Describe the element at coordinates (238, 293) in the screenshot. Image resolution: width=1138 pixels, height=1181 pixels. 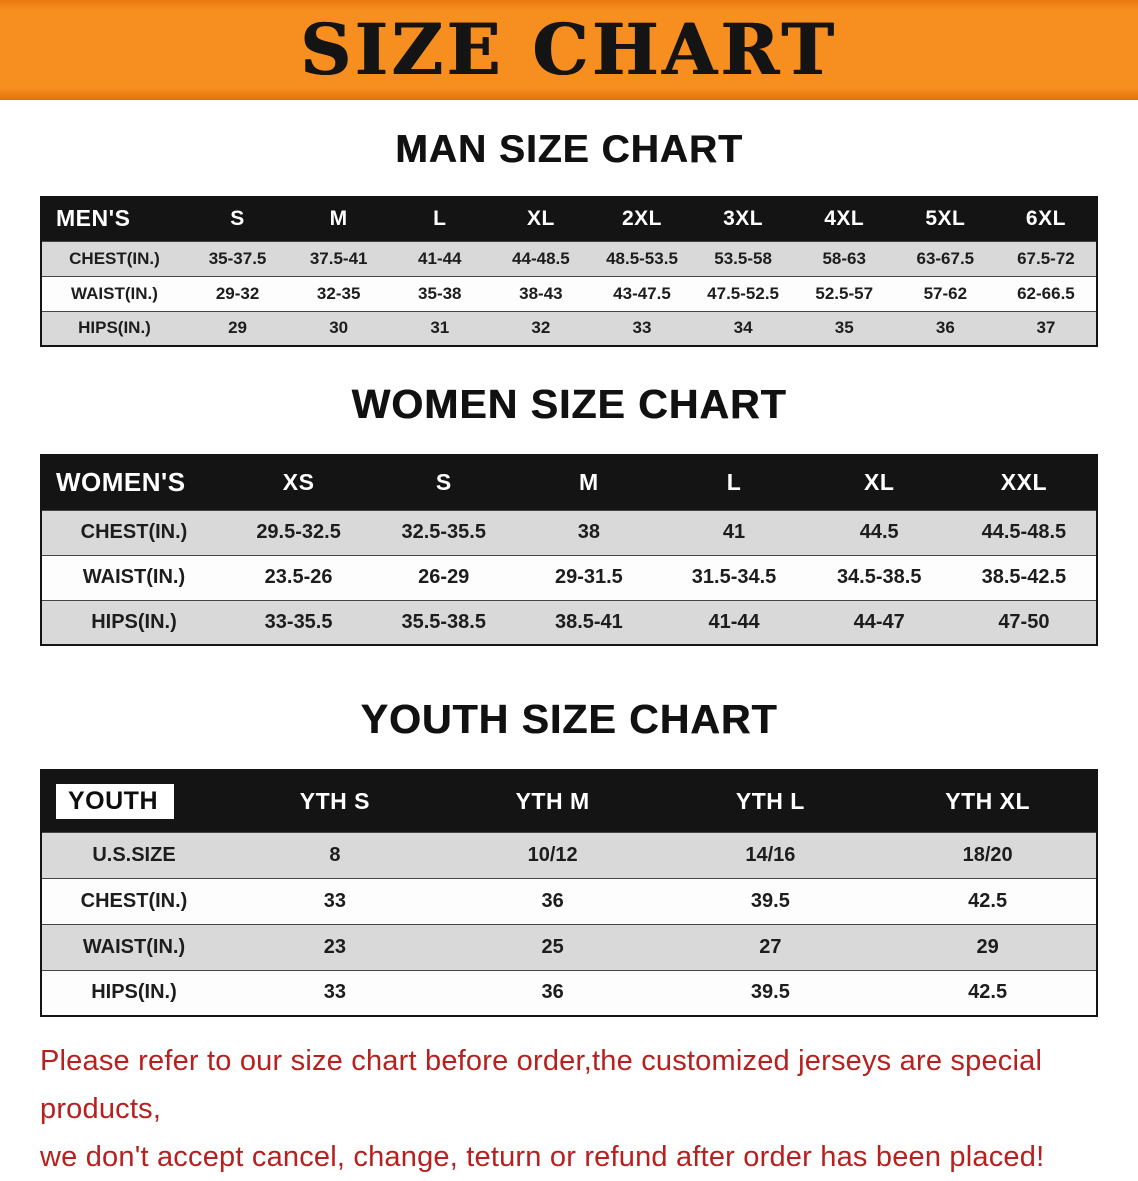
I see `size-value-cell: 29-32` at that location.